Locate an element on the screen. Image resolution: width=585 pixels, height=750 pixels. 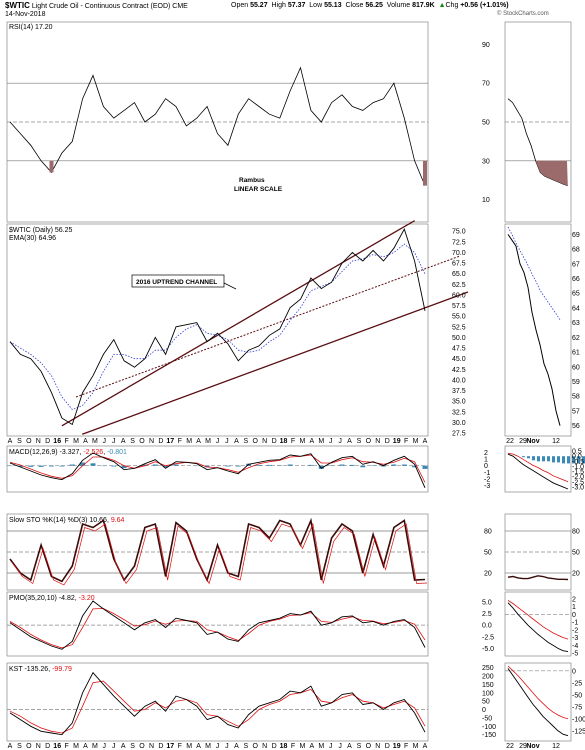
pmo-value: -4.82 is located at coordinates (67, 598).